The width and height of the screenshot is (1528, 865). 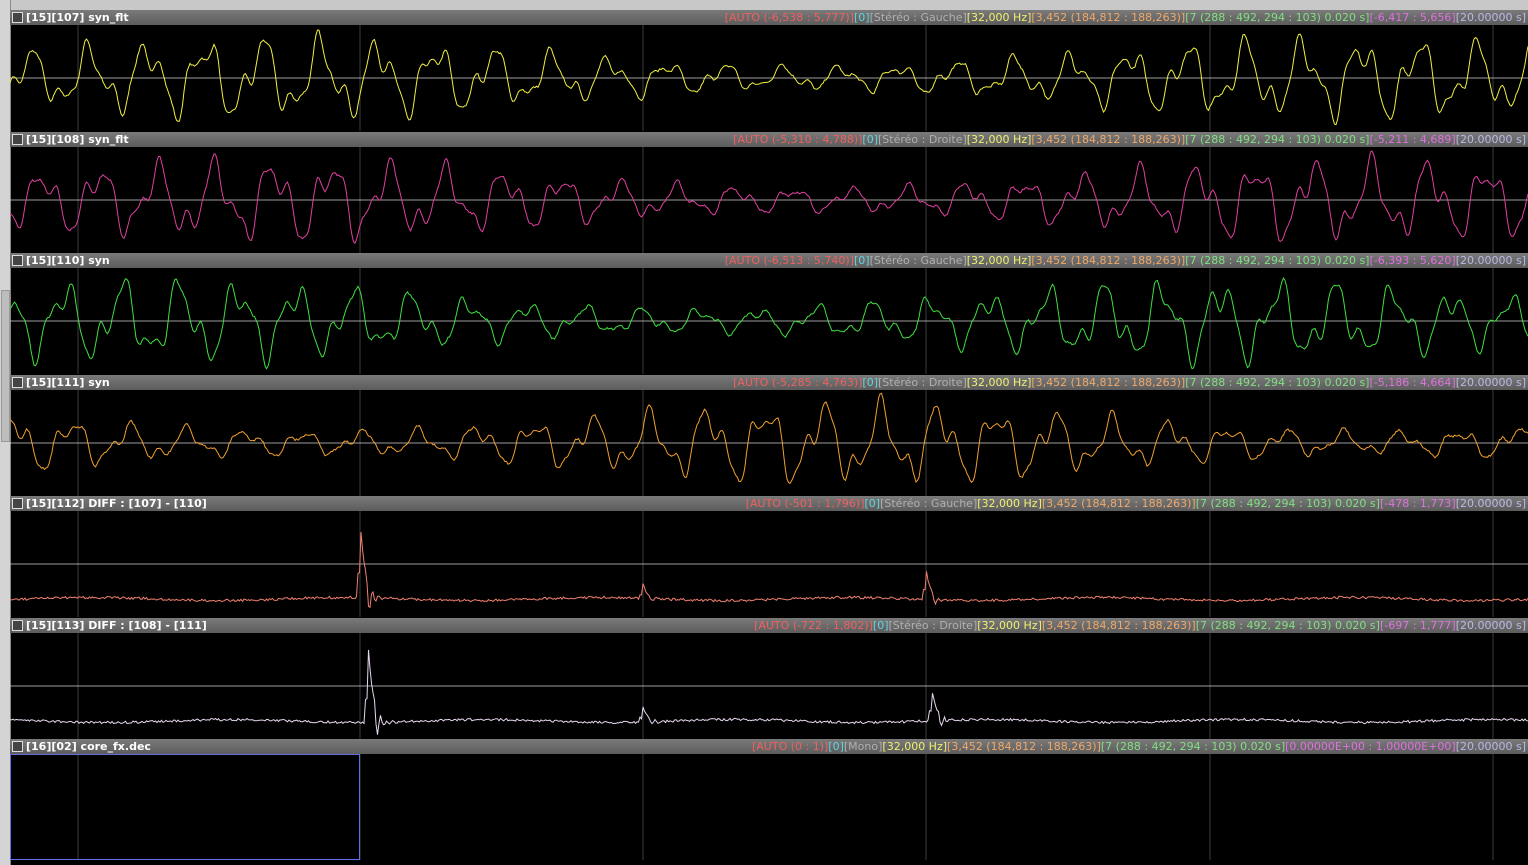 What do you see at coordinates (798, 382) in the screenshot?
I see `info-field: [AUTO (-5,285 : 4,763)]` at bounding box center [798, 382].